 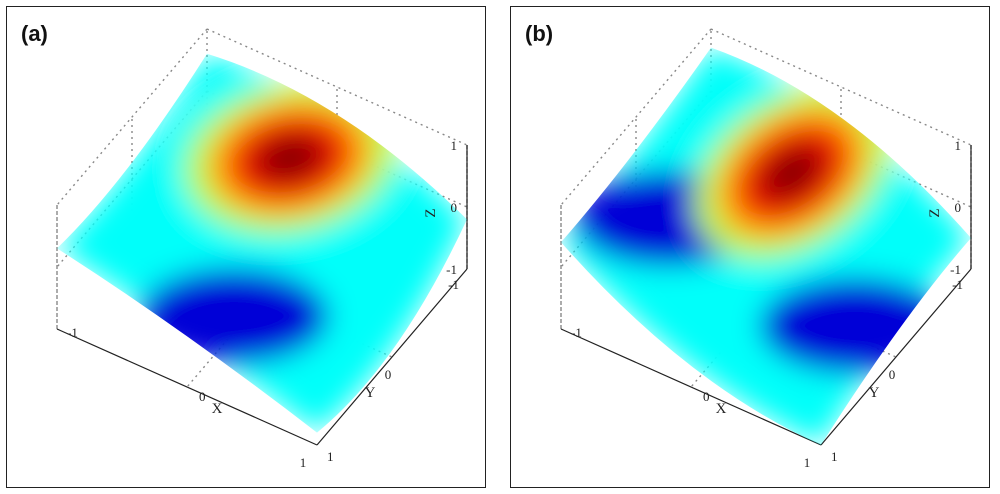 What do you see at coordinates (539, 33) in the screenshot?
I see `panel-label: (b)` at bounding box center [539, 33].